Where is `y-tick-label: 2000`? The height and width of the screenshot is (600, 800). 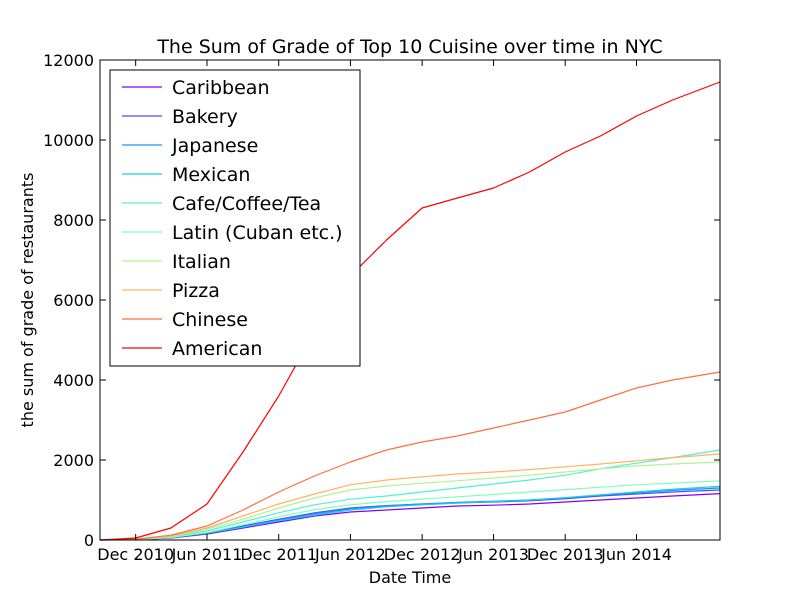
y-tick-label: 2000 is located at coordinates (73, 460).